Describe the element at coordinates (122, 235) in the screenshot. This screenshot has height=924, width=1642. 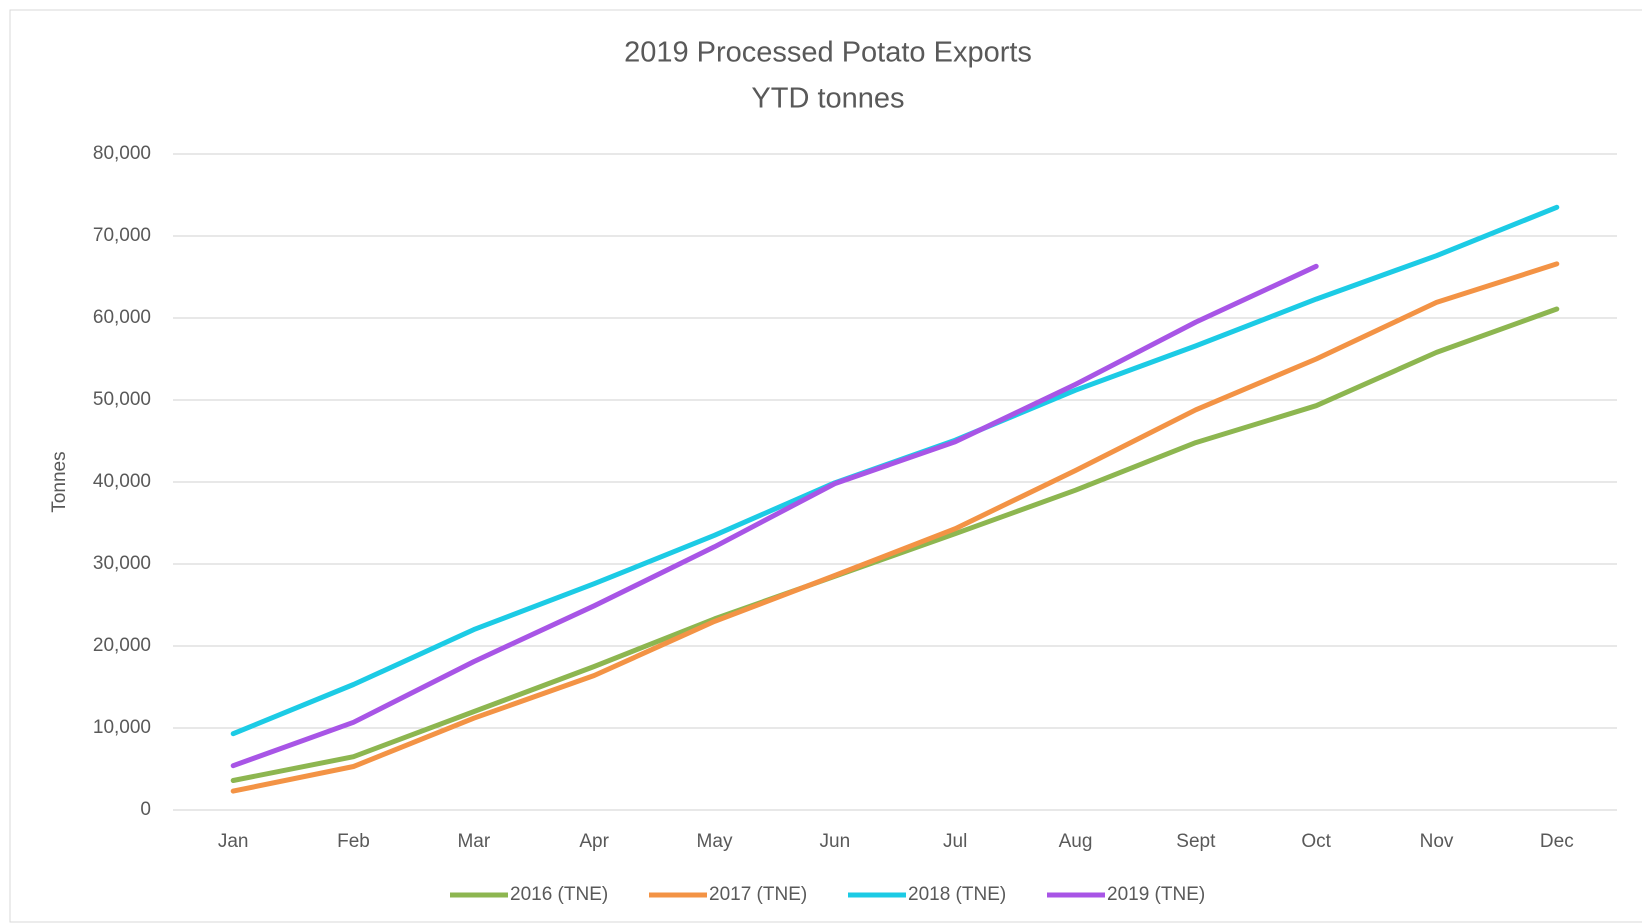
I see `y-tick-label: 70,000` at that location.